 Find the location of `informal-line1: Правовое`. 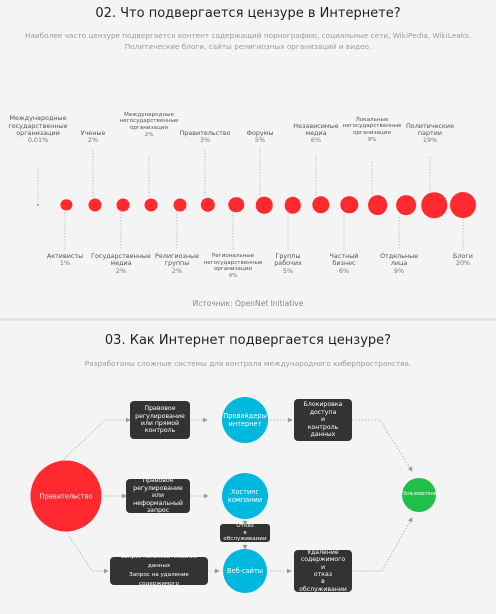

informal-line1: Правовое is located at coordinates (158, 481).